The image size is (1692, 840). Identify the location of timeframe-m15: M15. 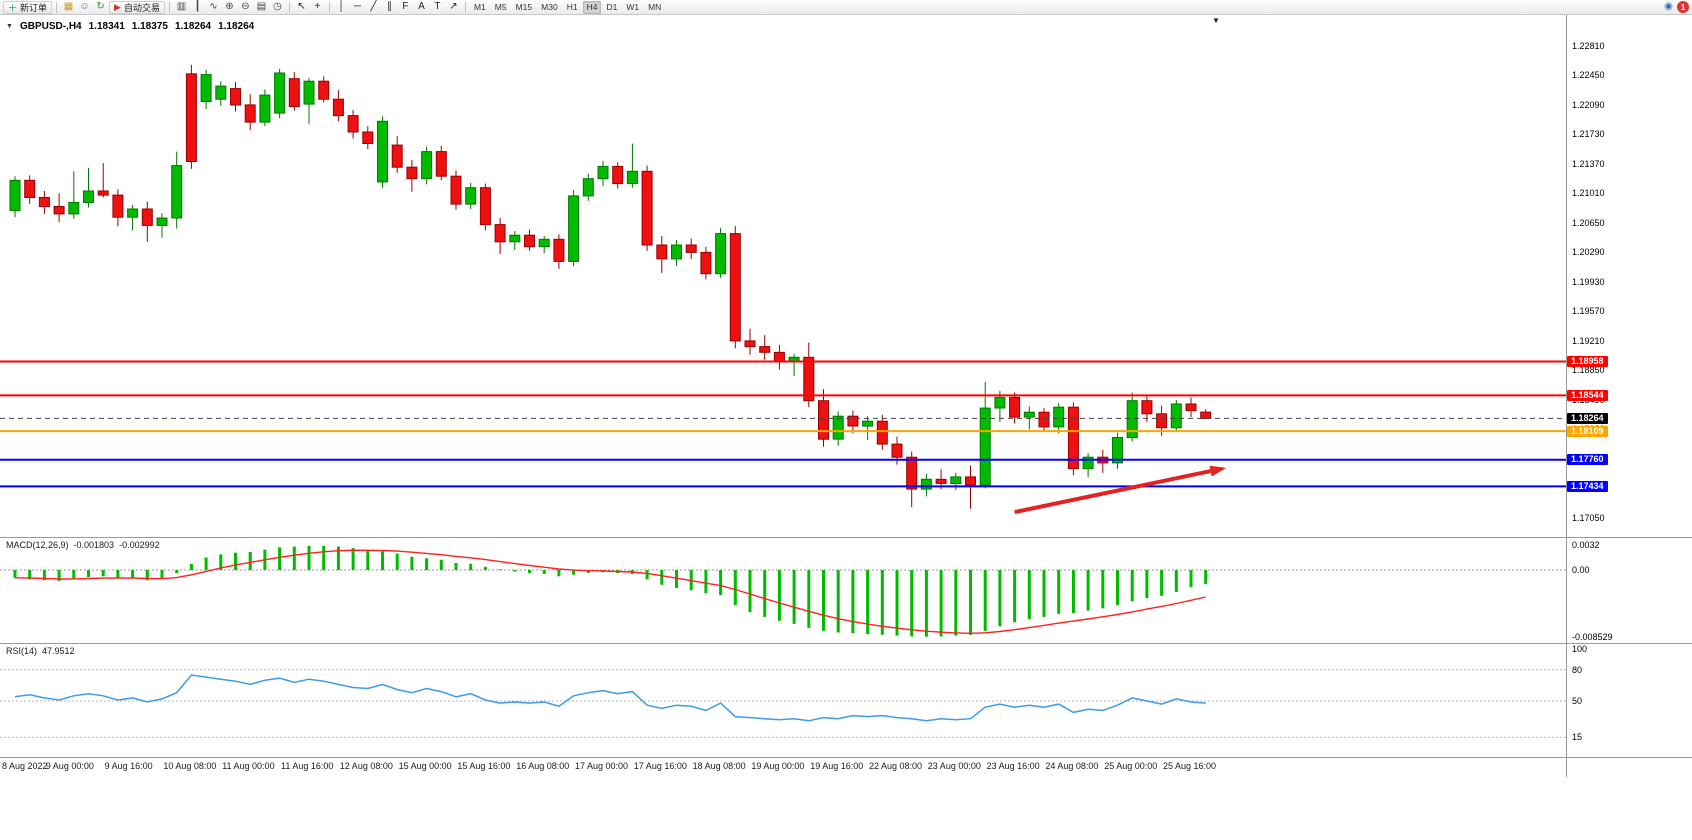
(524, 7).